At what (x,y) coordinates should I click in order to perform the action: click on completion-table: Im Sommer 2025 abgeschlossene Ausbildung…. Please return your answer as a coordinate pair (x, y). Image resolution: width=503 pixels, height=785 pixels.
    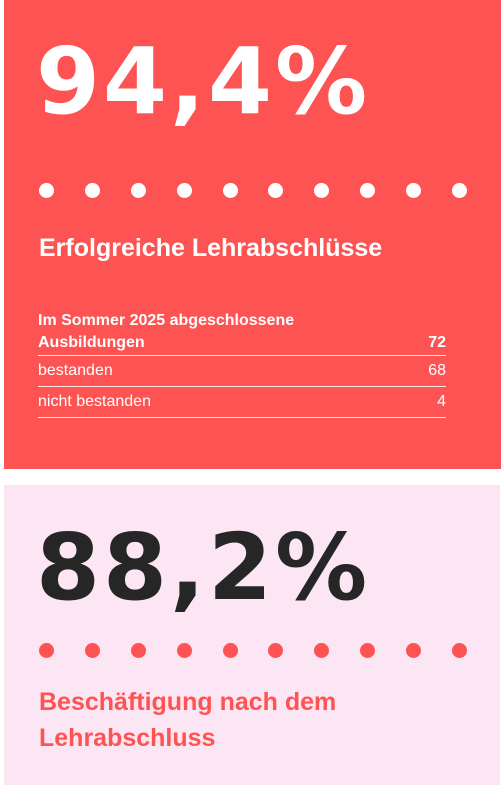
    Looking at the image, I should click on (242, 364).